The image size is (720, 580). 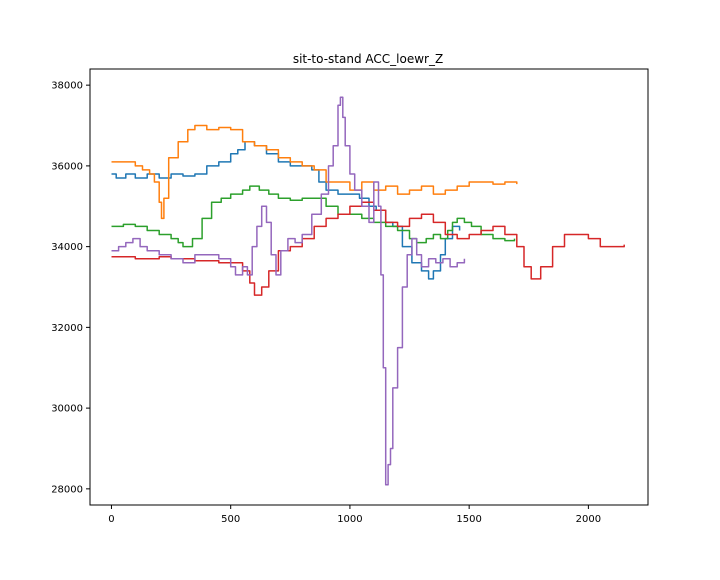 I want to click on y-tick-label: 34000, so click(x=67, y=247).